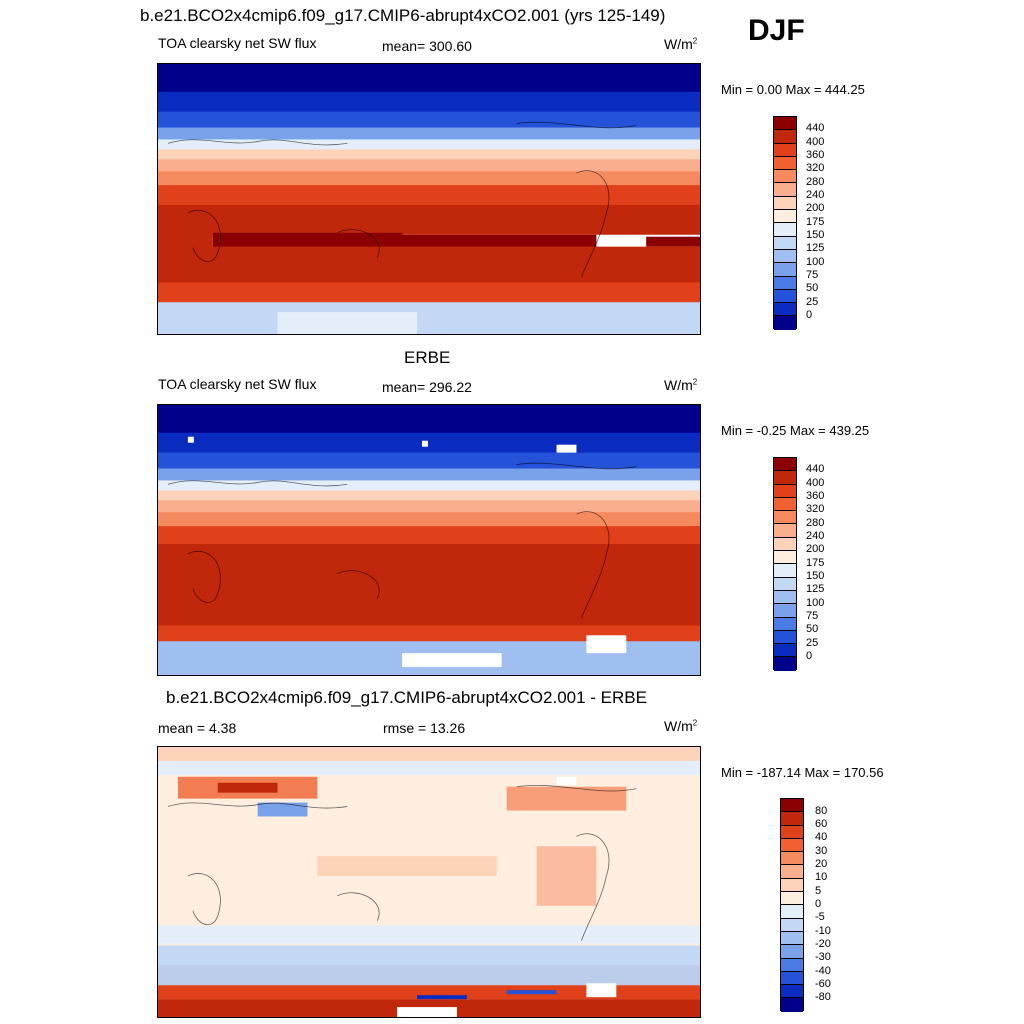 Image resolution: width=1024 pixels, height=1024 pixels. Describe the element at coordinates (815, 235) in the screenshot. I see `panel-1-colorbar-label: 150` at that location.